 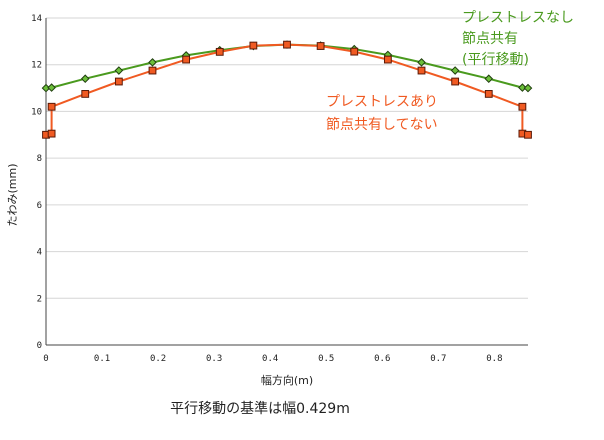 What do you see at coordinates (382, 102) in the screenshot?
I see `series-label-1: プレストレスあり` at bounding box center [382, 102].